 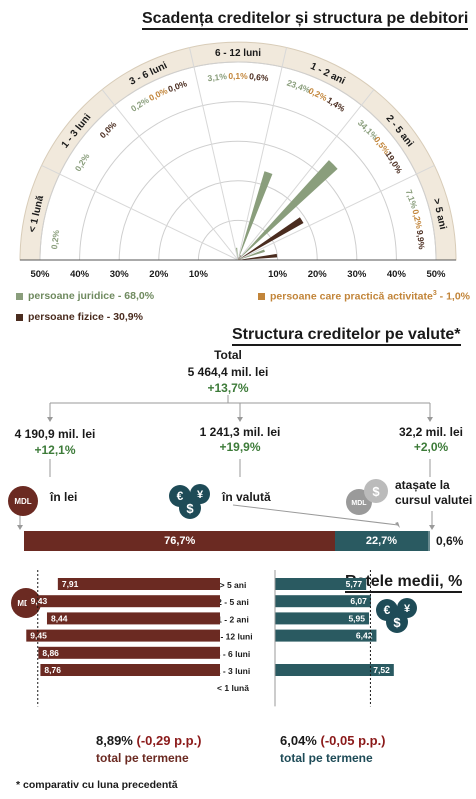 What do you see at coordinates (217, 77) in the screenshot?
I see `polar-value-label: 3,1%` at bounding box center [217, 77].